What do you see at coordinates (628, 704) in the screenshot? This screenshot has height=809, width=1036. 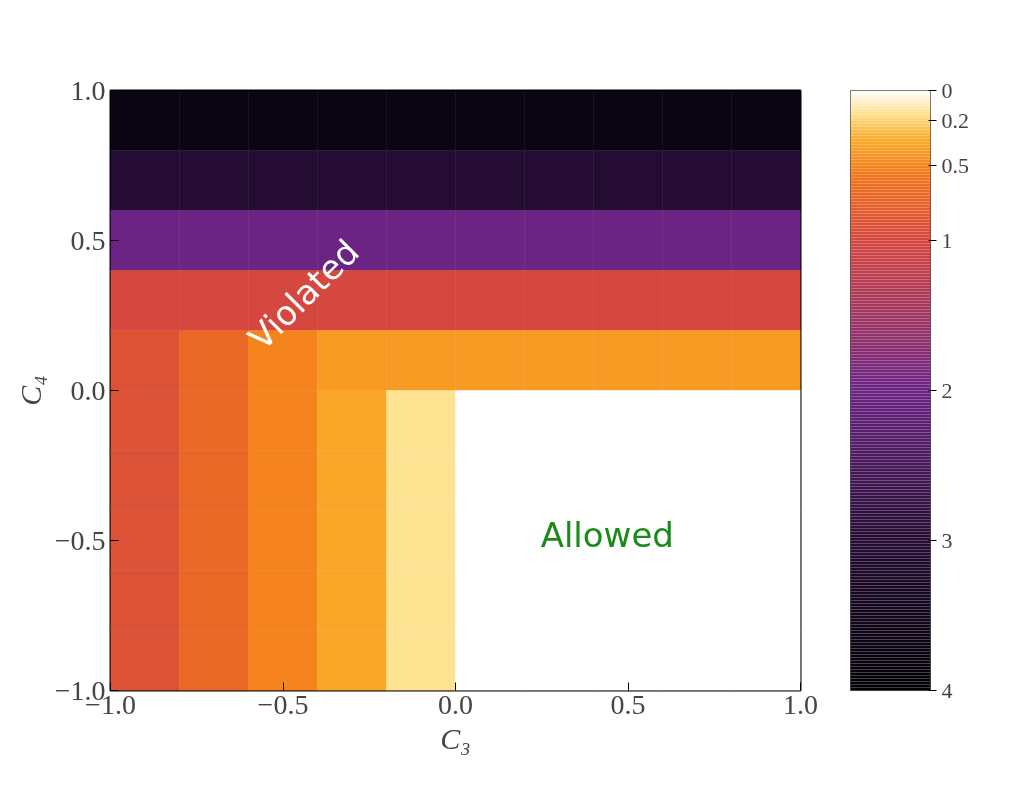 I see `x-tick-label: 0.5` at bounding box center [628, 704].